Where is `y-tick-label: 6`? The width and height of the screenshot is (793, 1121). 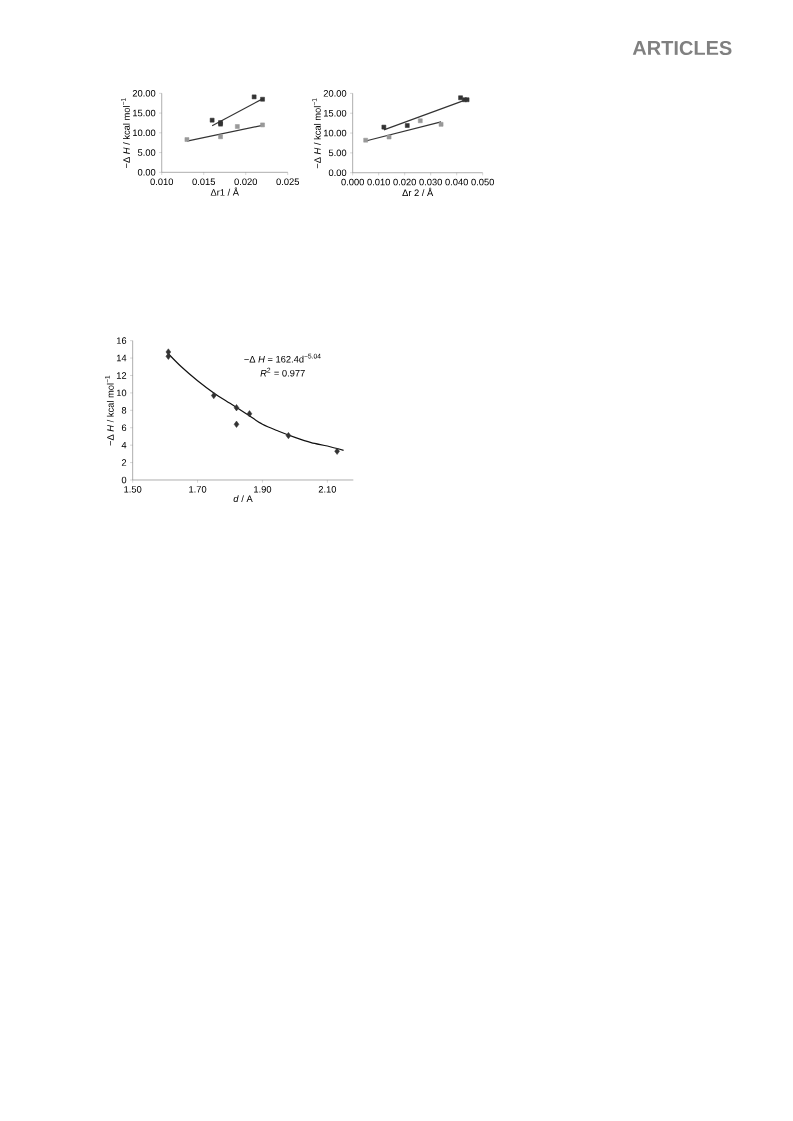 y-tick-label: 6 is located at coordinates (124, 428).